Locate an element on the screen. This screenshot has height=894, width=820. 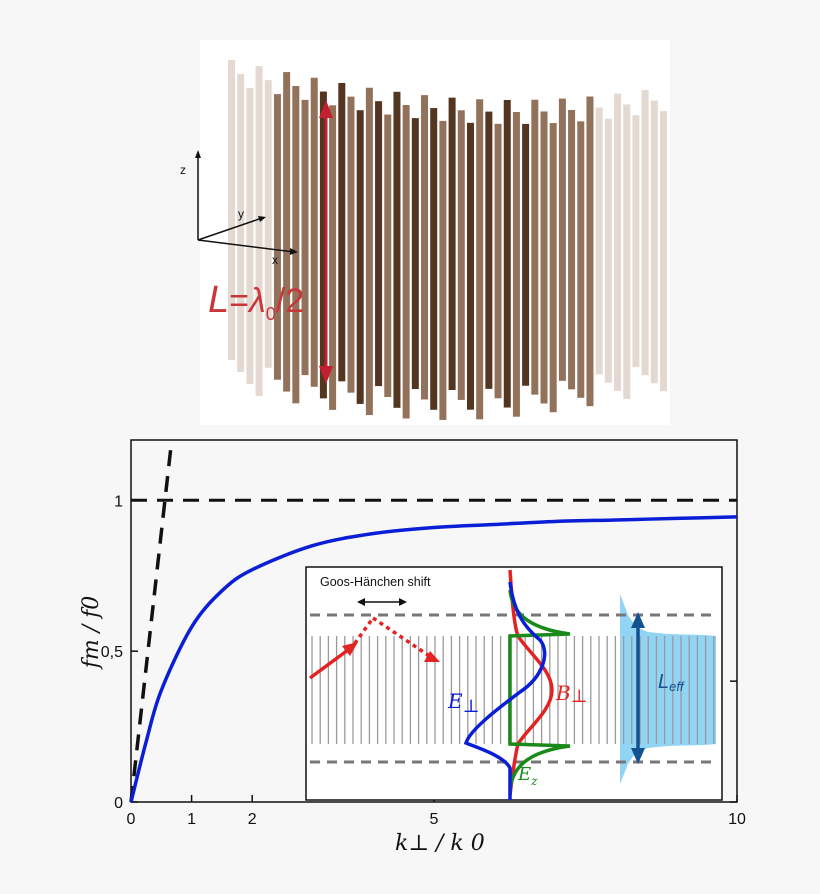
axis-label-y: y is located at coordinates (241, 214).